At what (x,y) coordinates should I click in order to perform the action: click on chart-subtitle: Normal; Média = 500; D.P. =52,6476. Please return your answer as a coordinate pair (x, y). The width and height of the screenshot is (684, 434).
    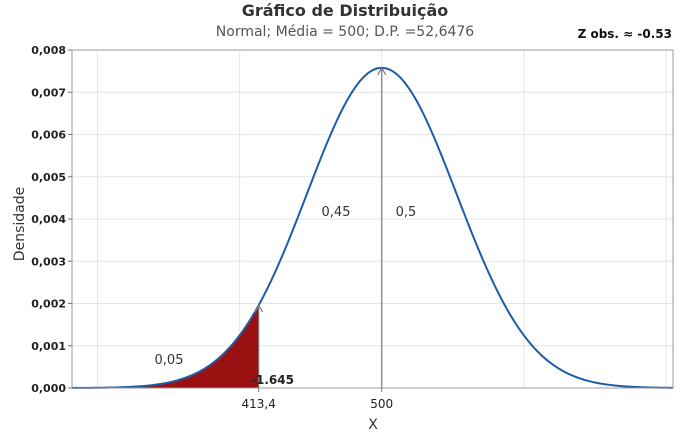
    Looking at the image, I should click on (345, 32).